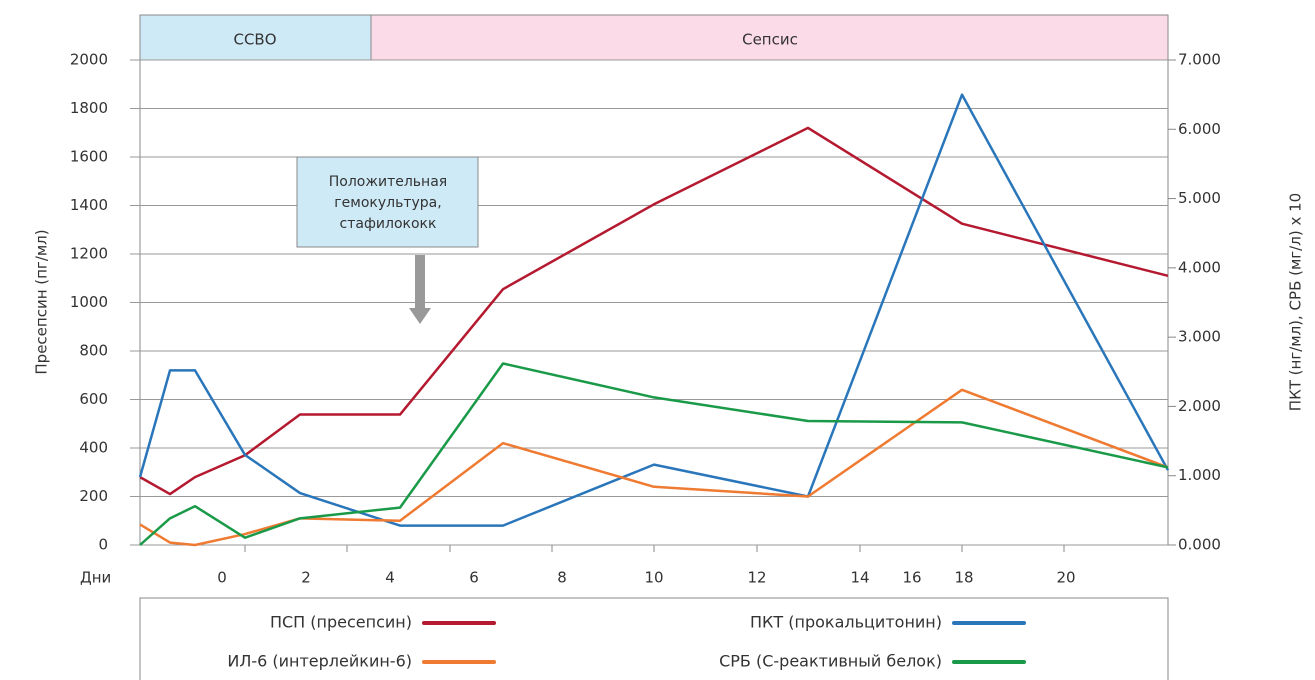 Image resolution: width=1315 pixels, height=680 pixels. Describe the element at coordinates (222, 578) in the screenshot. I see `x-tick-label: 0` at that location.